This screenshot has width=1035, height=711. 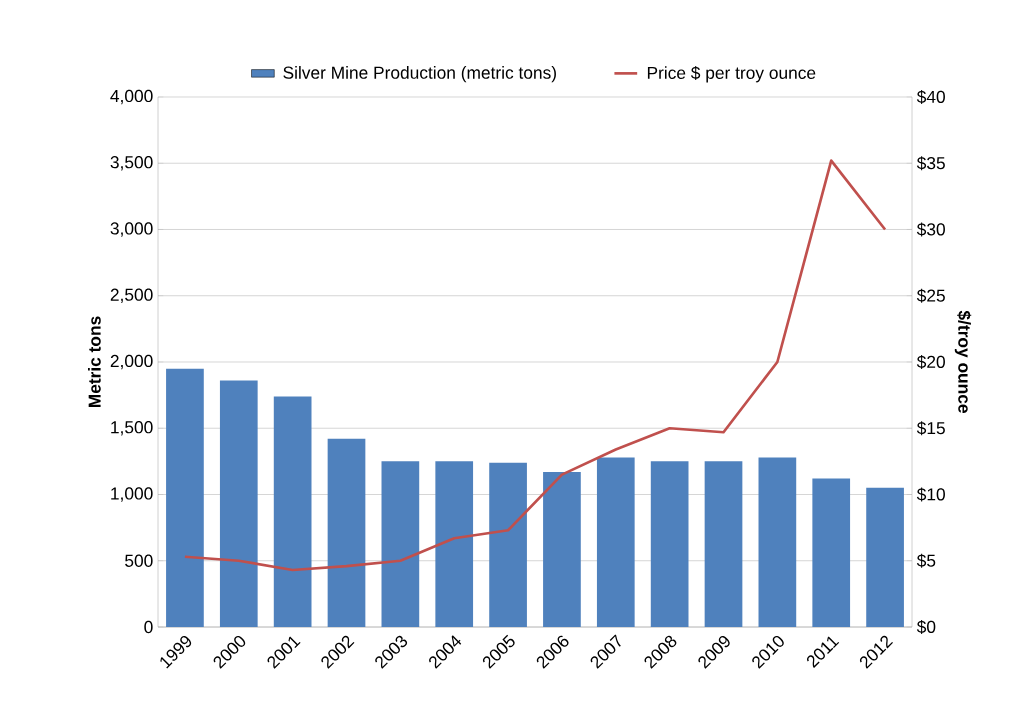 I want to click on y2-tick-label: $20, so click(x=930, y=362).